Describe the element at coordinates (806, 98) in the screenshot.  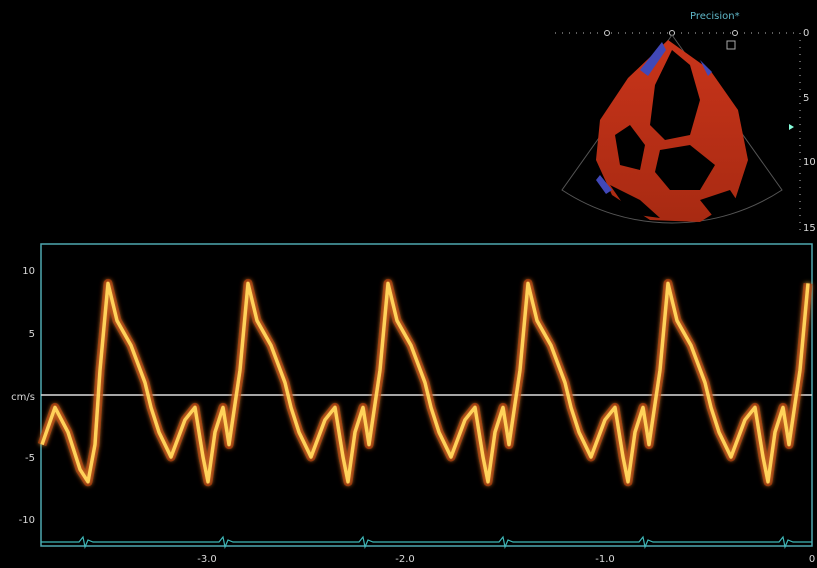
I see `depth-label: 5` at that location.